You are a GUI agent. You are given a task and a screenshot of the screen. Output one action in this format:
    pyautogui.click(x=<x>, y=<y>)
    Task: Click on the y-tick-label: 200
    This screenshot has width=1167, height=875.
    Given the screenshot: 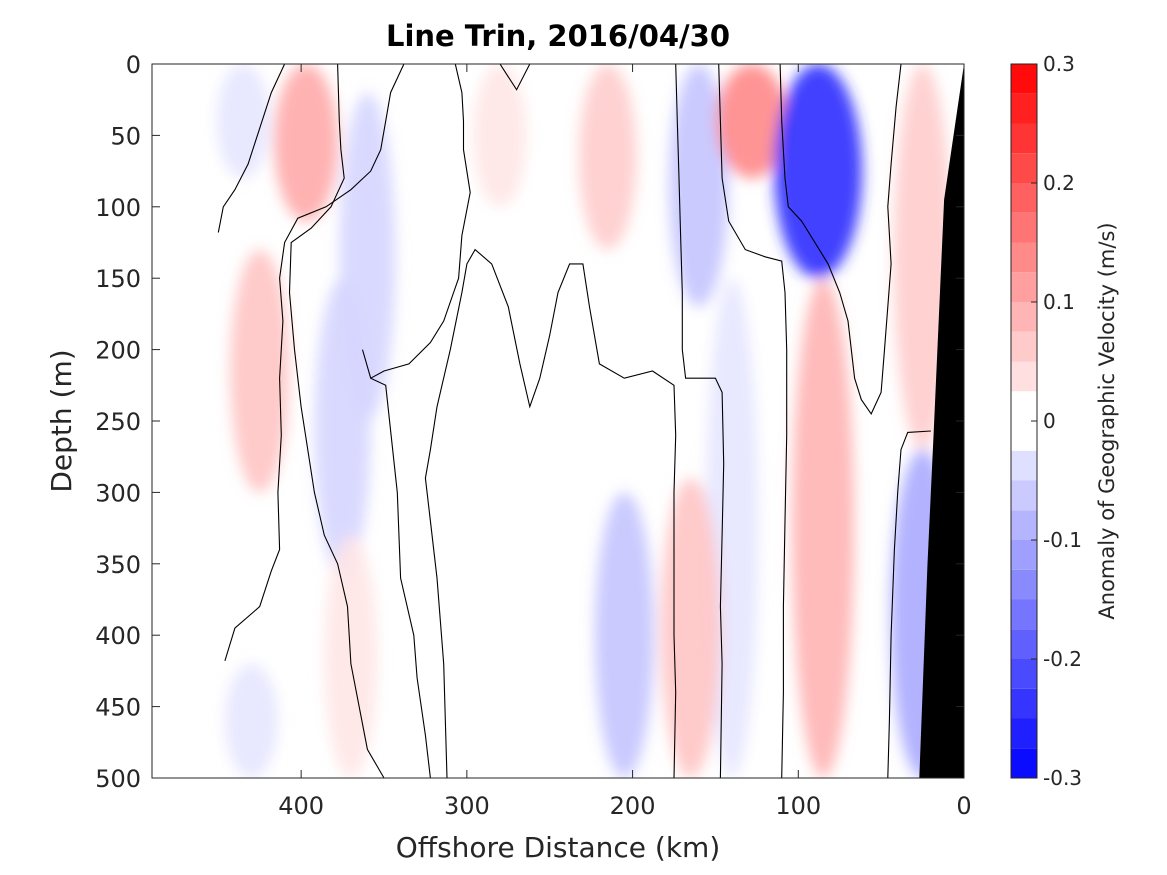 What is the action you would take?
    pyautogui.click(x=118, y=351)
    